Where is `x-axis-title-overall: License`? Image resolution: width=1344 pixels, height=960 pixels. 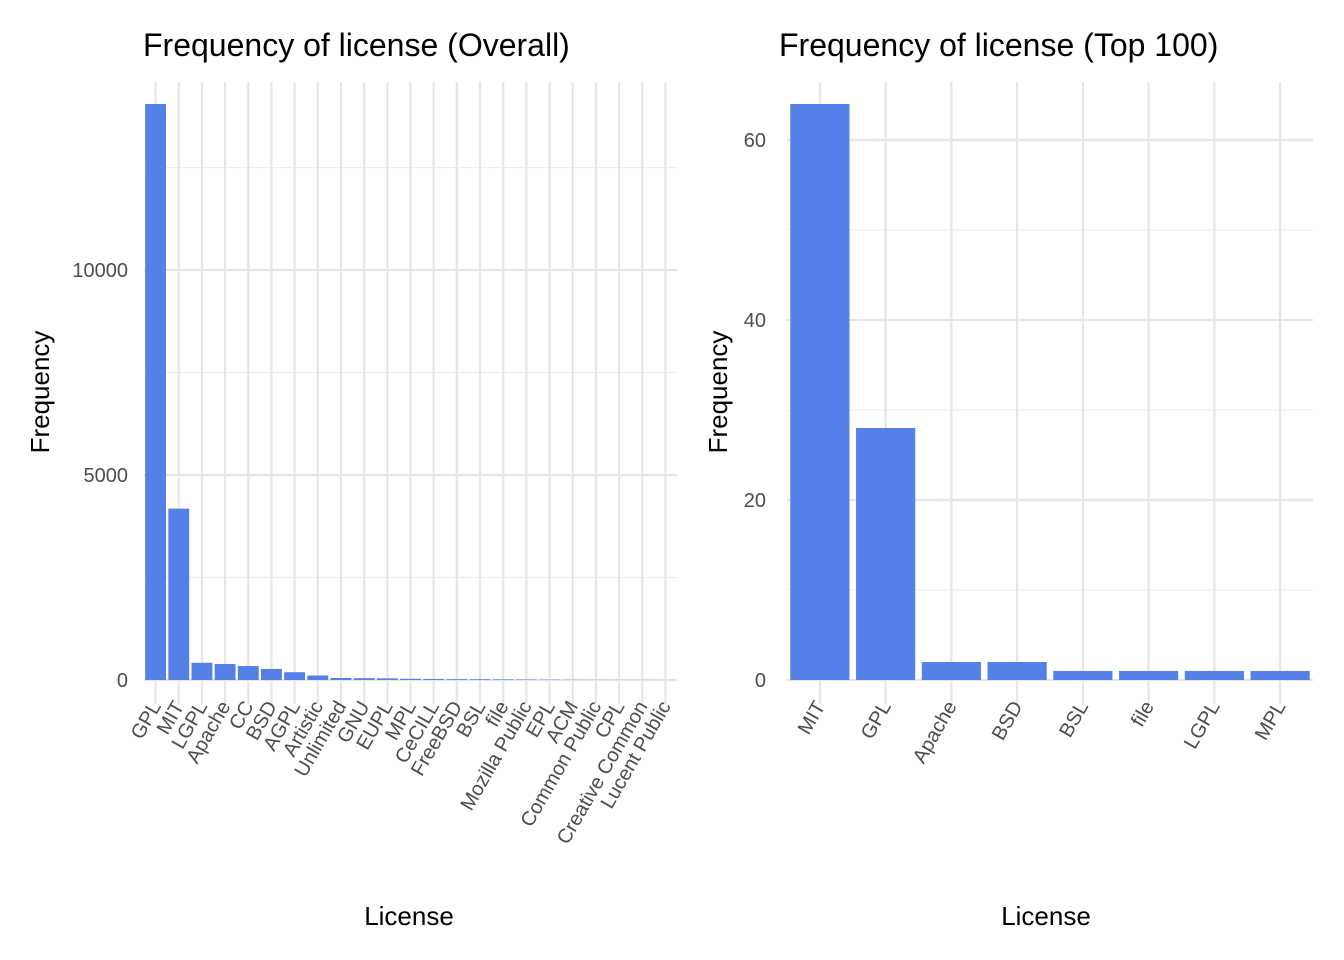
x-axis-title-overall: License is located at coordinates (409, 916).